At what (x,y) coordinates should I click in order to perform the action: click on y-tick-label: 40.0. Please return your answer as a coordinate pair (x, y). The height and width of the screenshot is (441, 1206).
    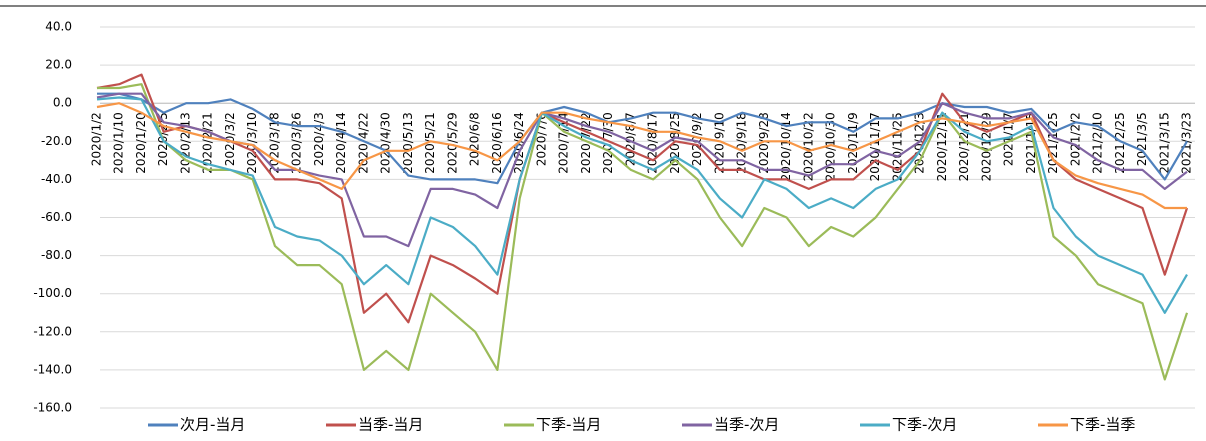
    Looking at the image, I should click on (58, 27).